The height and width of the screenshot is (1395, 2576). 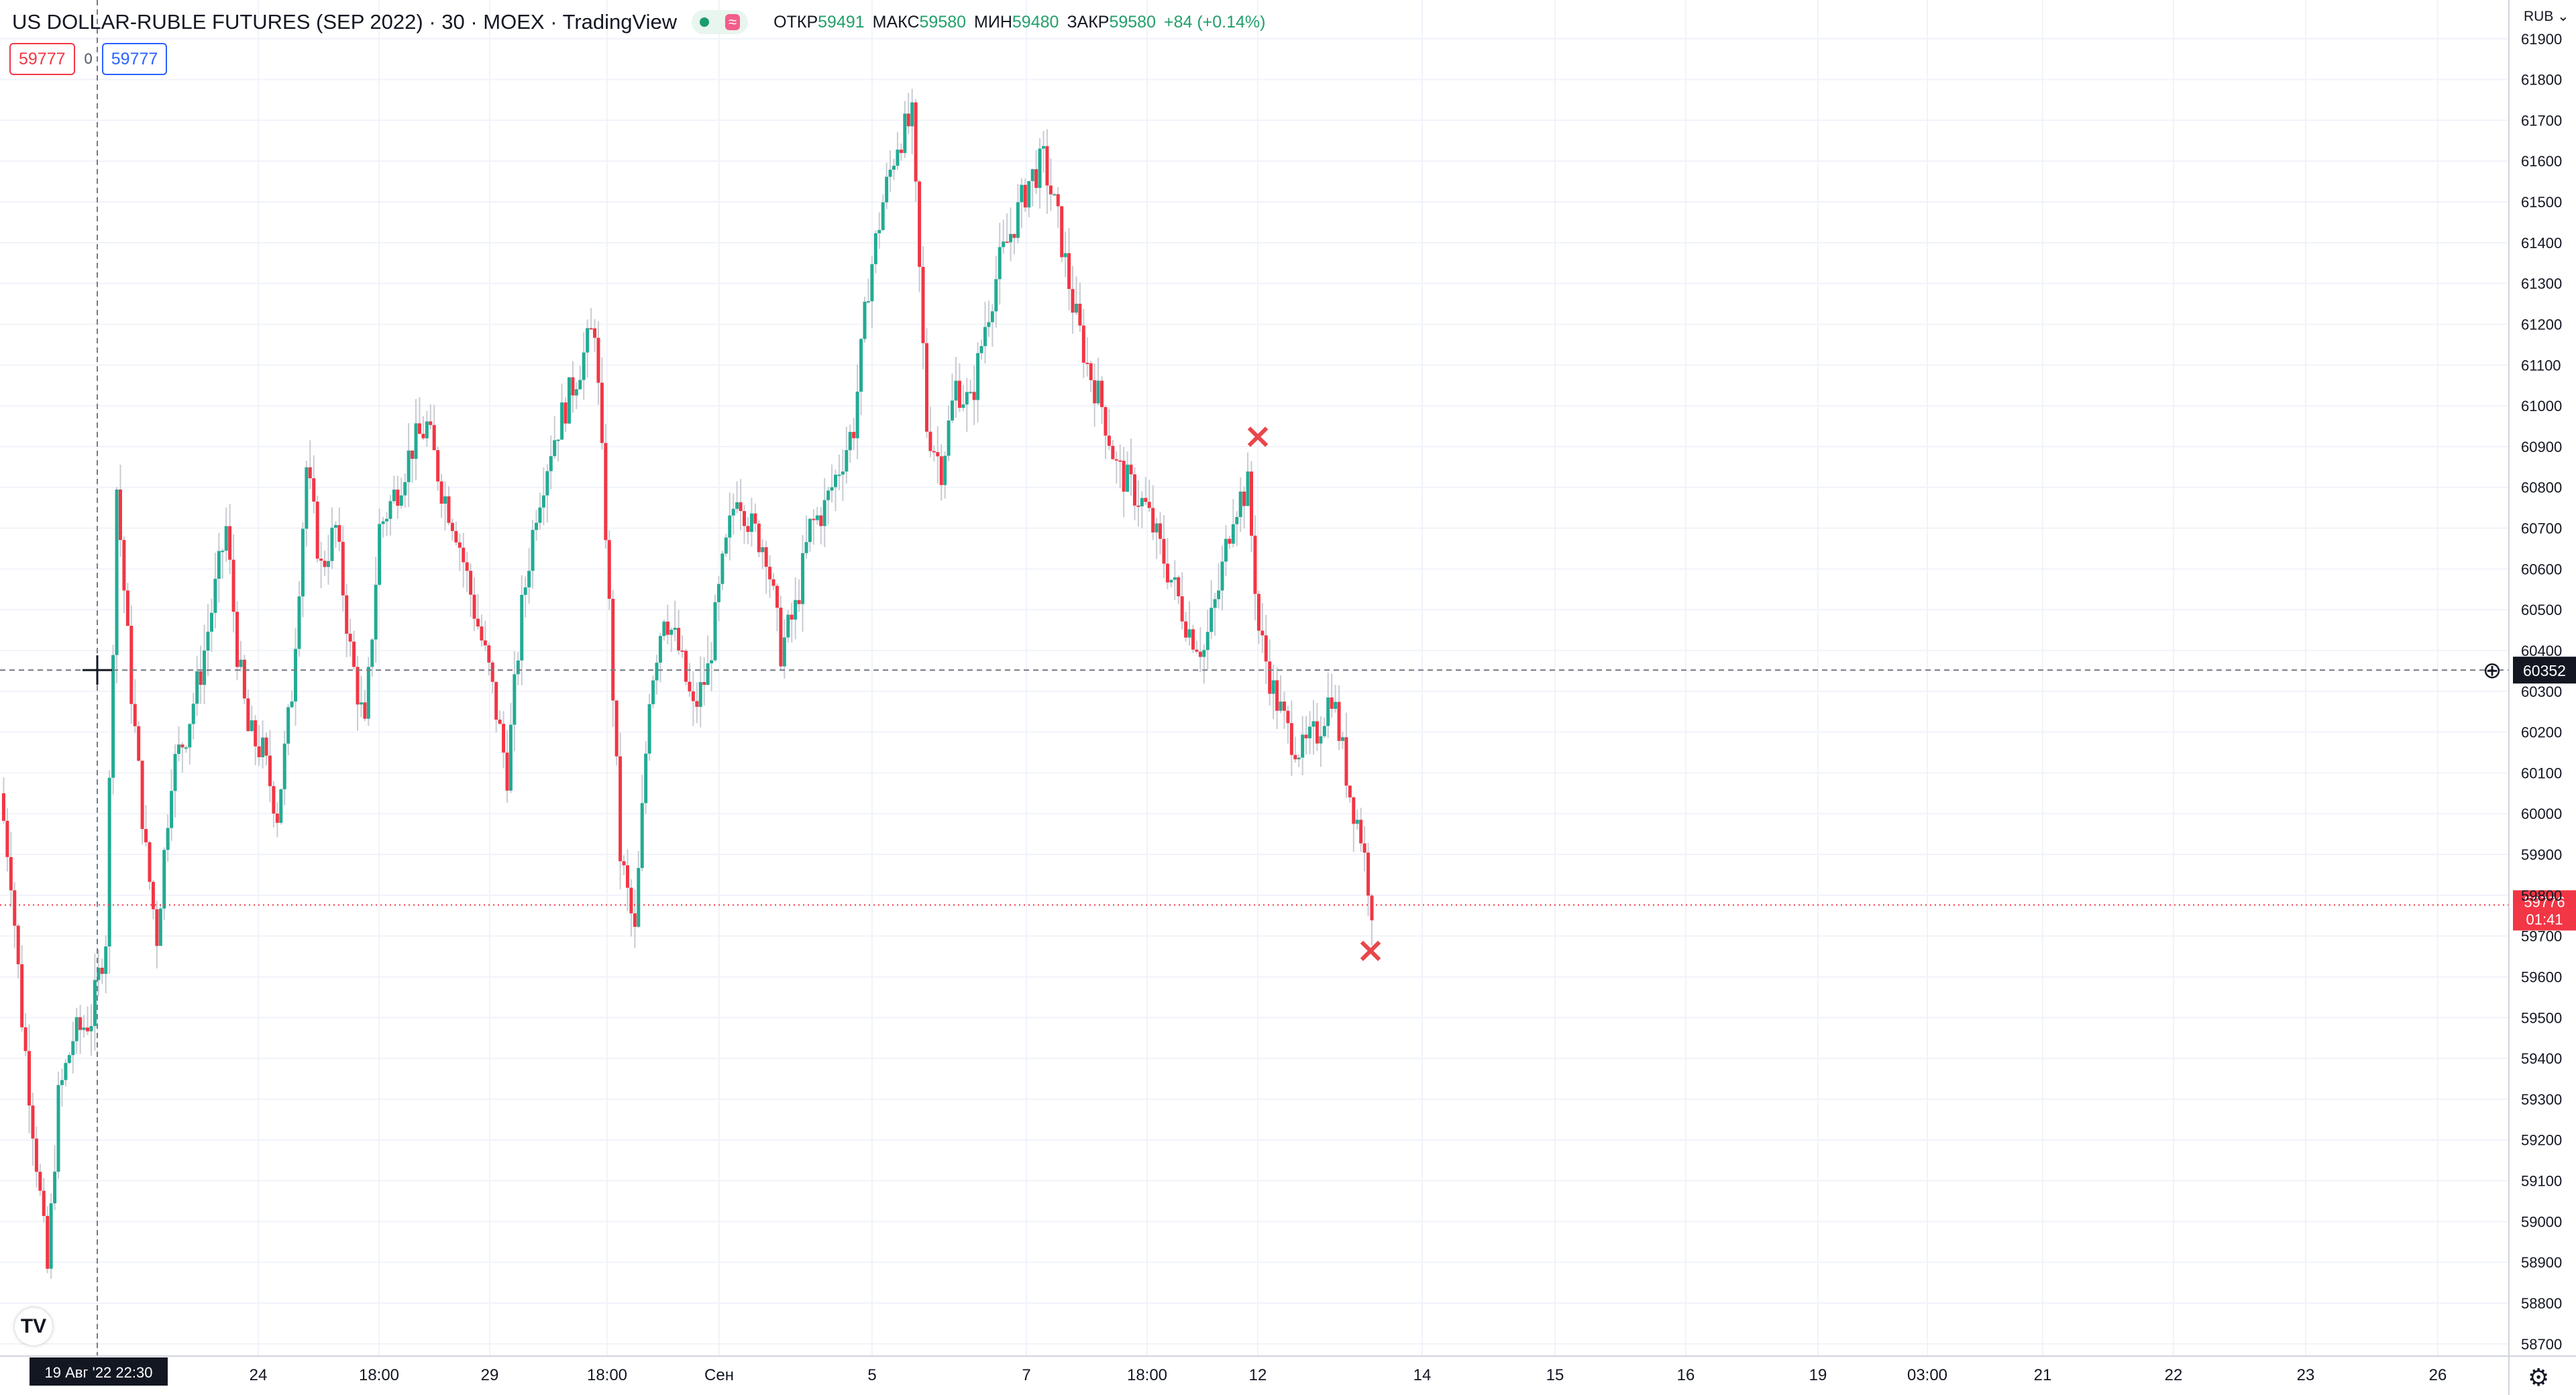 What do you see at coordinates (2541, 1262) in the screenshot?
I see `y-tick-label: 58900` at bounding box center [2541, 1262].